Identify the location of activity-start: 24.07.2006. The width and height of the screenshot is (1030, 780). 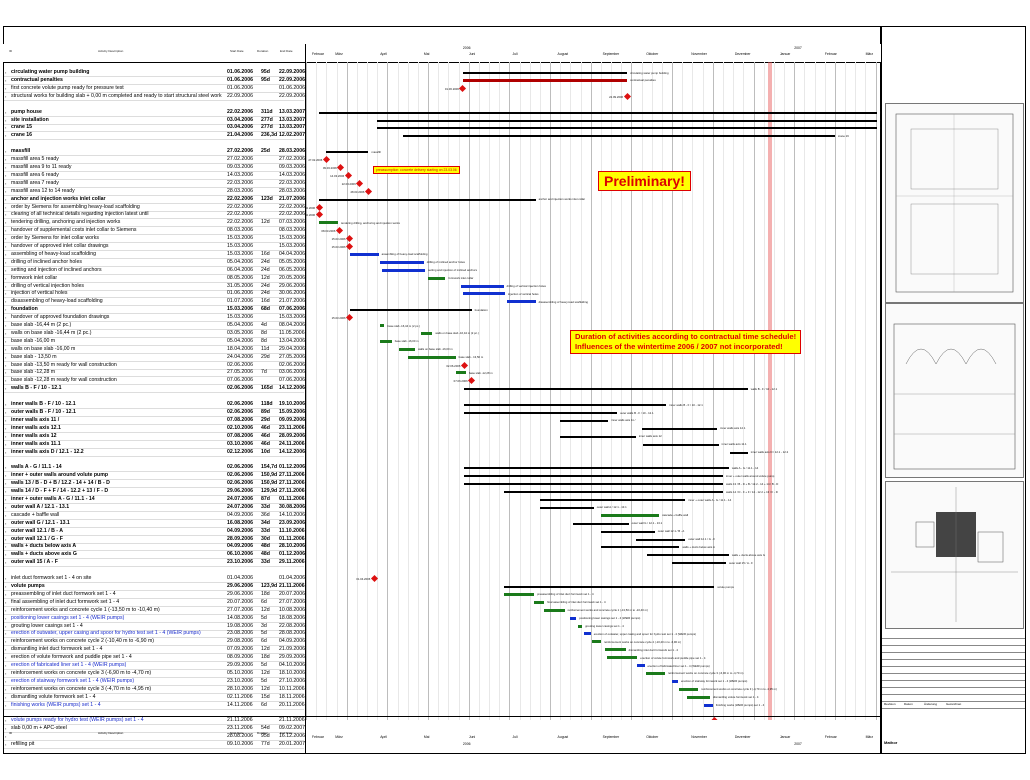
(240, 499).